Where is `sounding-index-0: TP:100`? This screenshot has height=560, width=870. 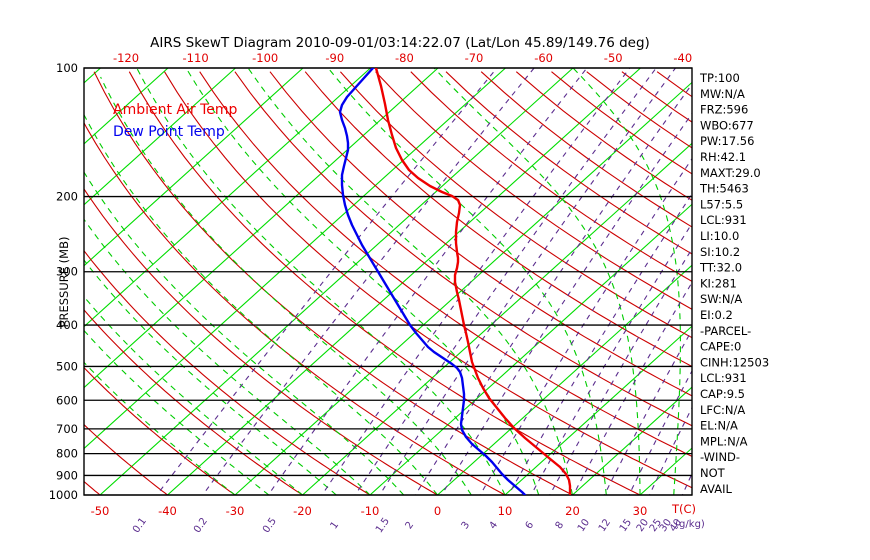 sounding-index-0: TP:100 is located at coordinates (719, 78).